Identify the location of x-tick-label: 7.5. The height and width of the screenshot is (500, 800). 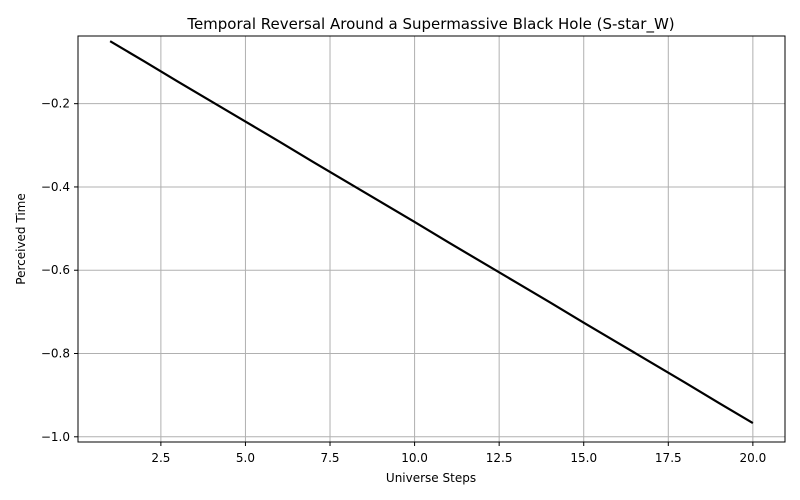
(329, 458).